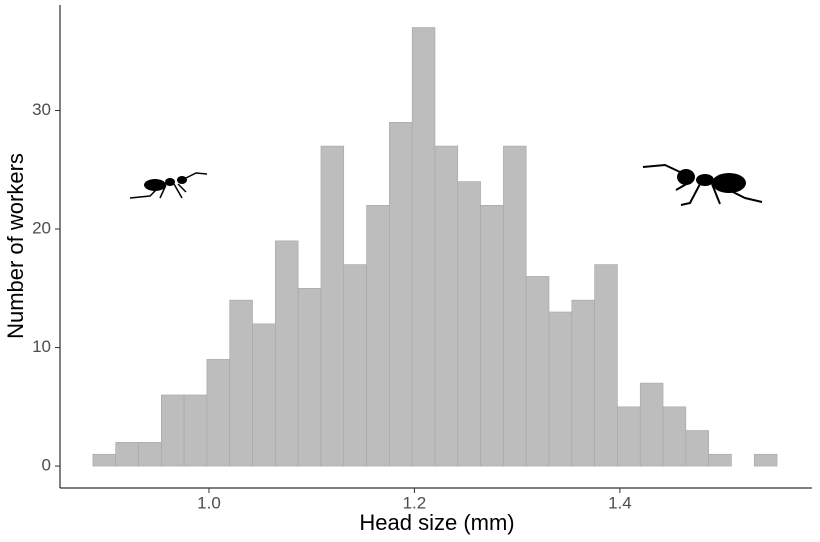 Image resolution: width=820 pixels, height=542 pixels. What do you see at coordinates (41, 346) in the screenshot?
I see `y-tick-label: 10` at bounding box center [41, 346].